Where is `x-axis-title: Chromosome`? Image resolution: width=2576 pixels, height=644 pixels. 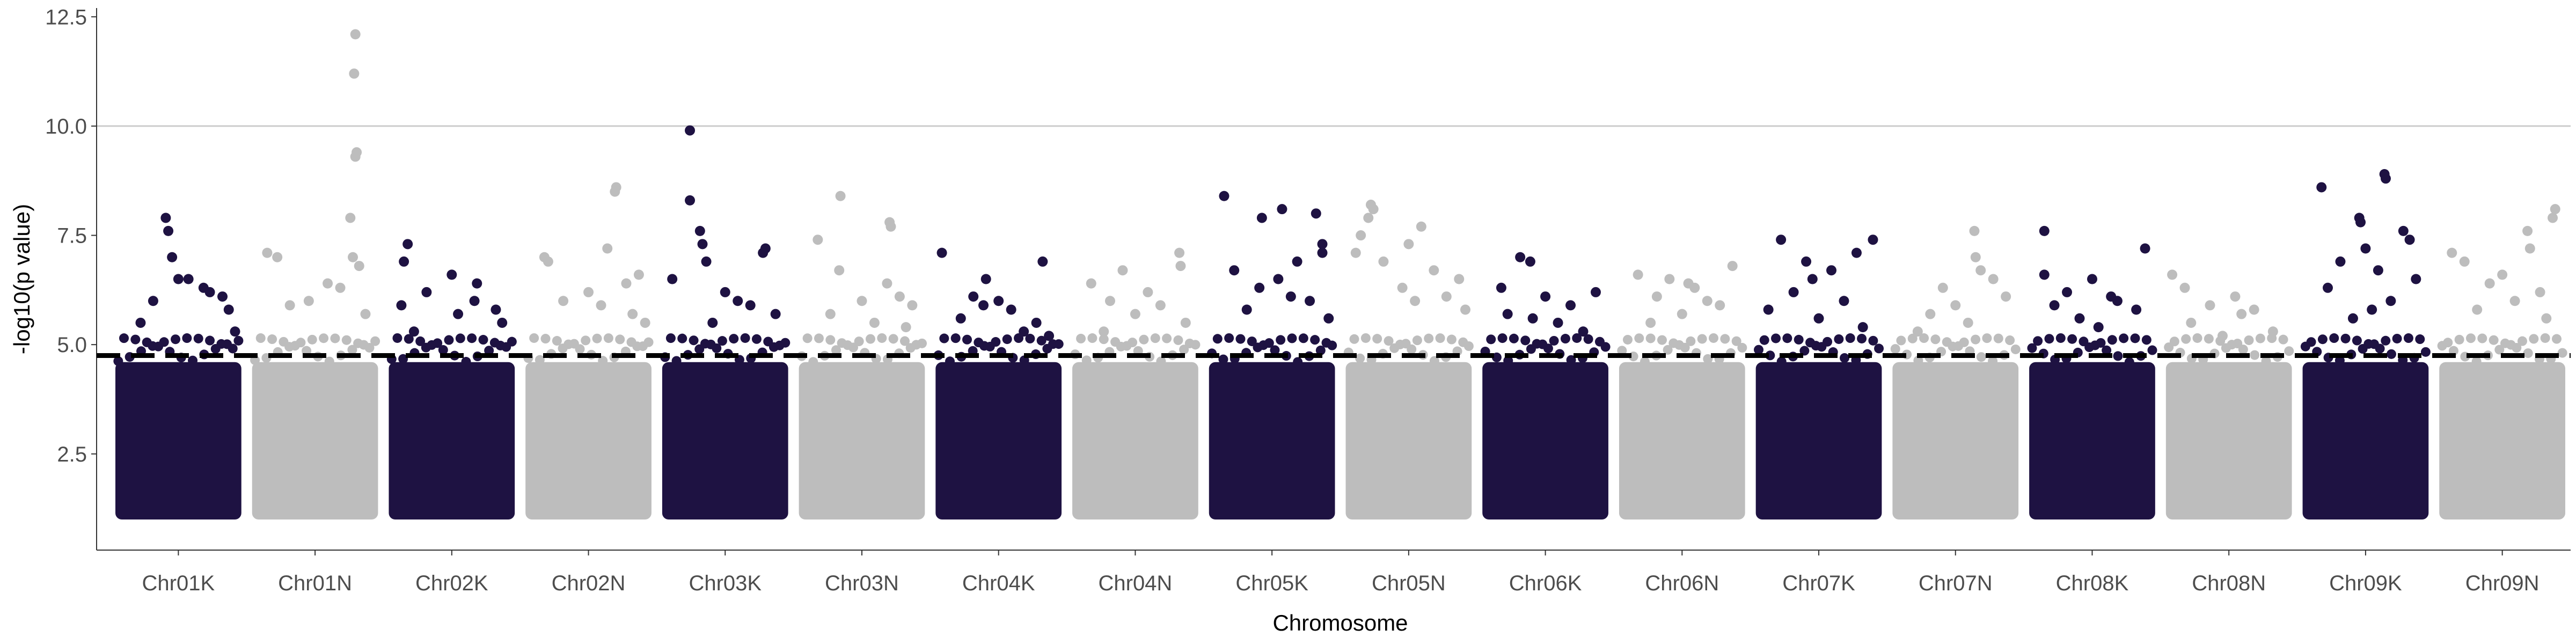 x-axis-title: Chromosome is located at coordinates (1340, 622).